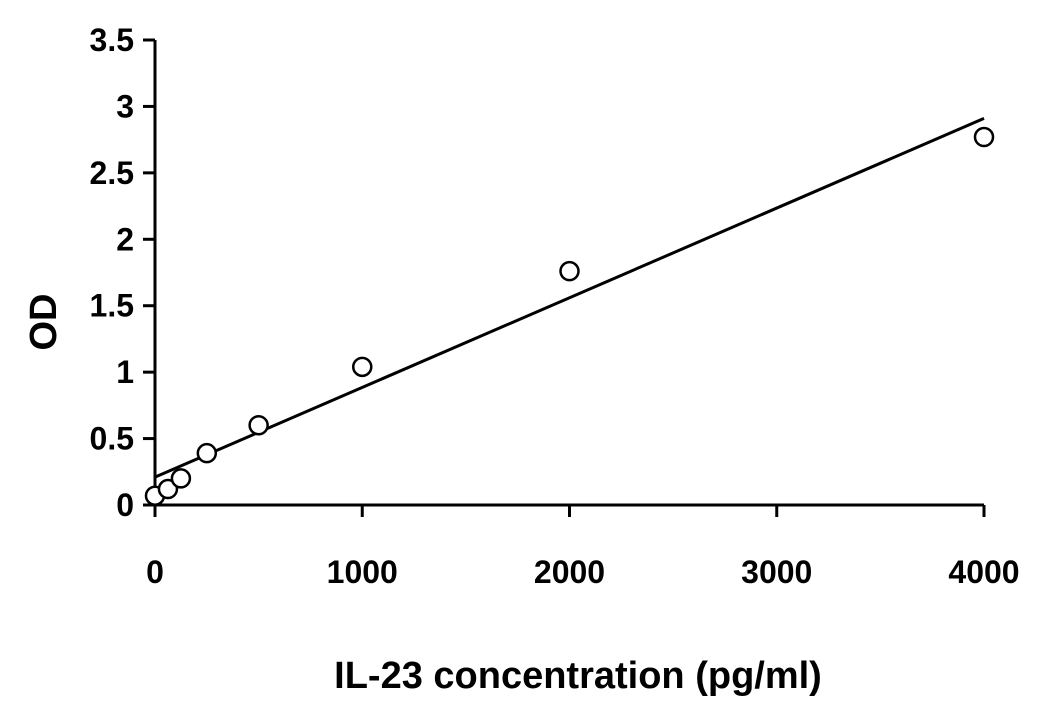 This screenshot has height=704, width=1058. I want to click on y-tick-label: 3, so click(125, 106).